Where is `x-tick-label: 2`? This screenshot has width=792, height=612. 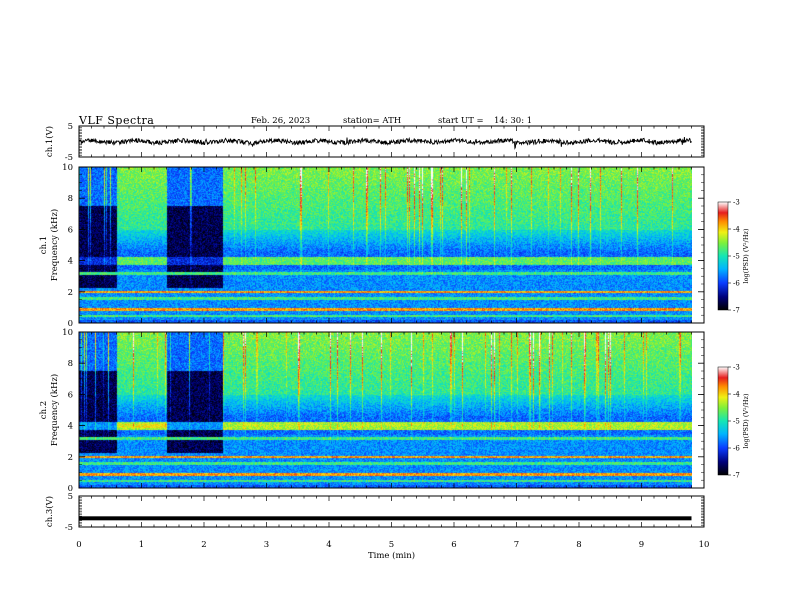
x-tick-label: 2 is located at coordinates (203, 545).